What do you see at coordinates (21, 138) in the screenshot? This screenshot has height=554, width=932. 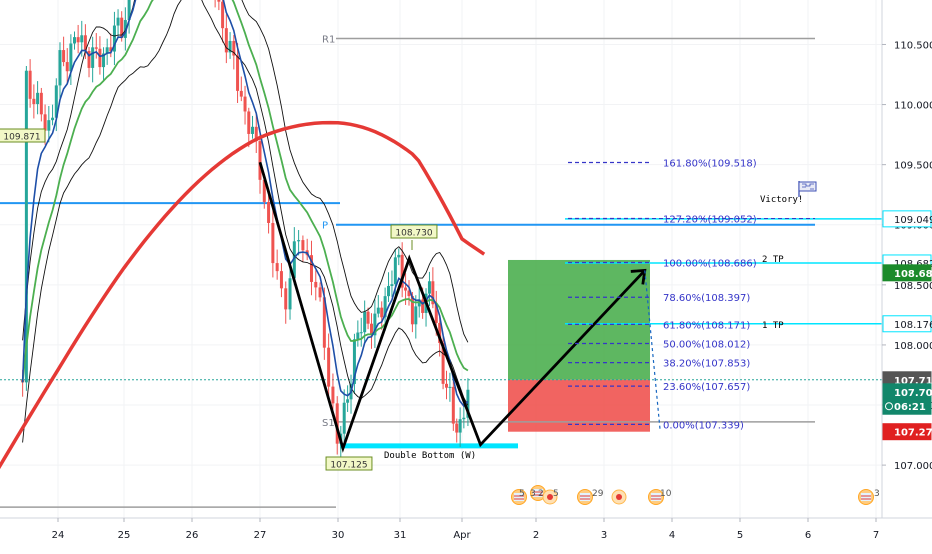 I see `high-label: 109.871` at bounding box center [21, 138].